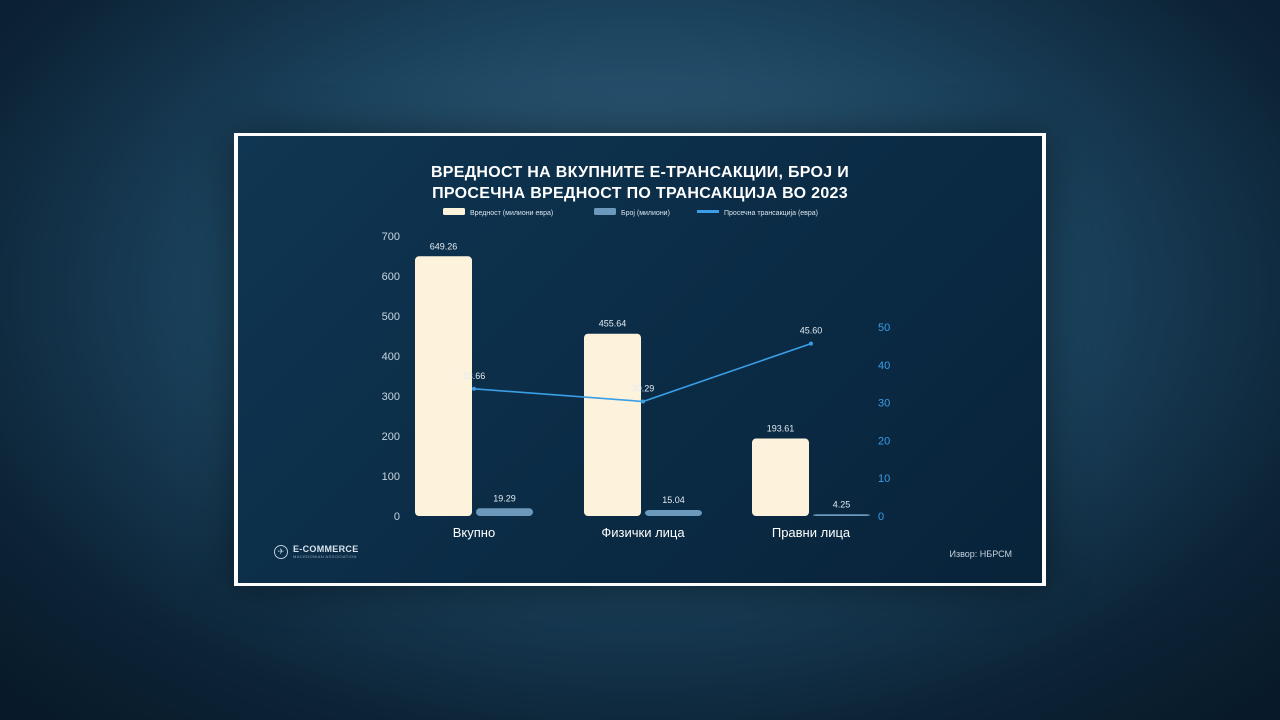 The width and height of the screenshot is (1280, 720). Describe the element at coordinates (881, 517) in the screenshot. I see `y-right-tick-label: 0` at that location.